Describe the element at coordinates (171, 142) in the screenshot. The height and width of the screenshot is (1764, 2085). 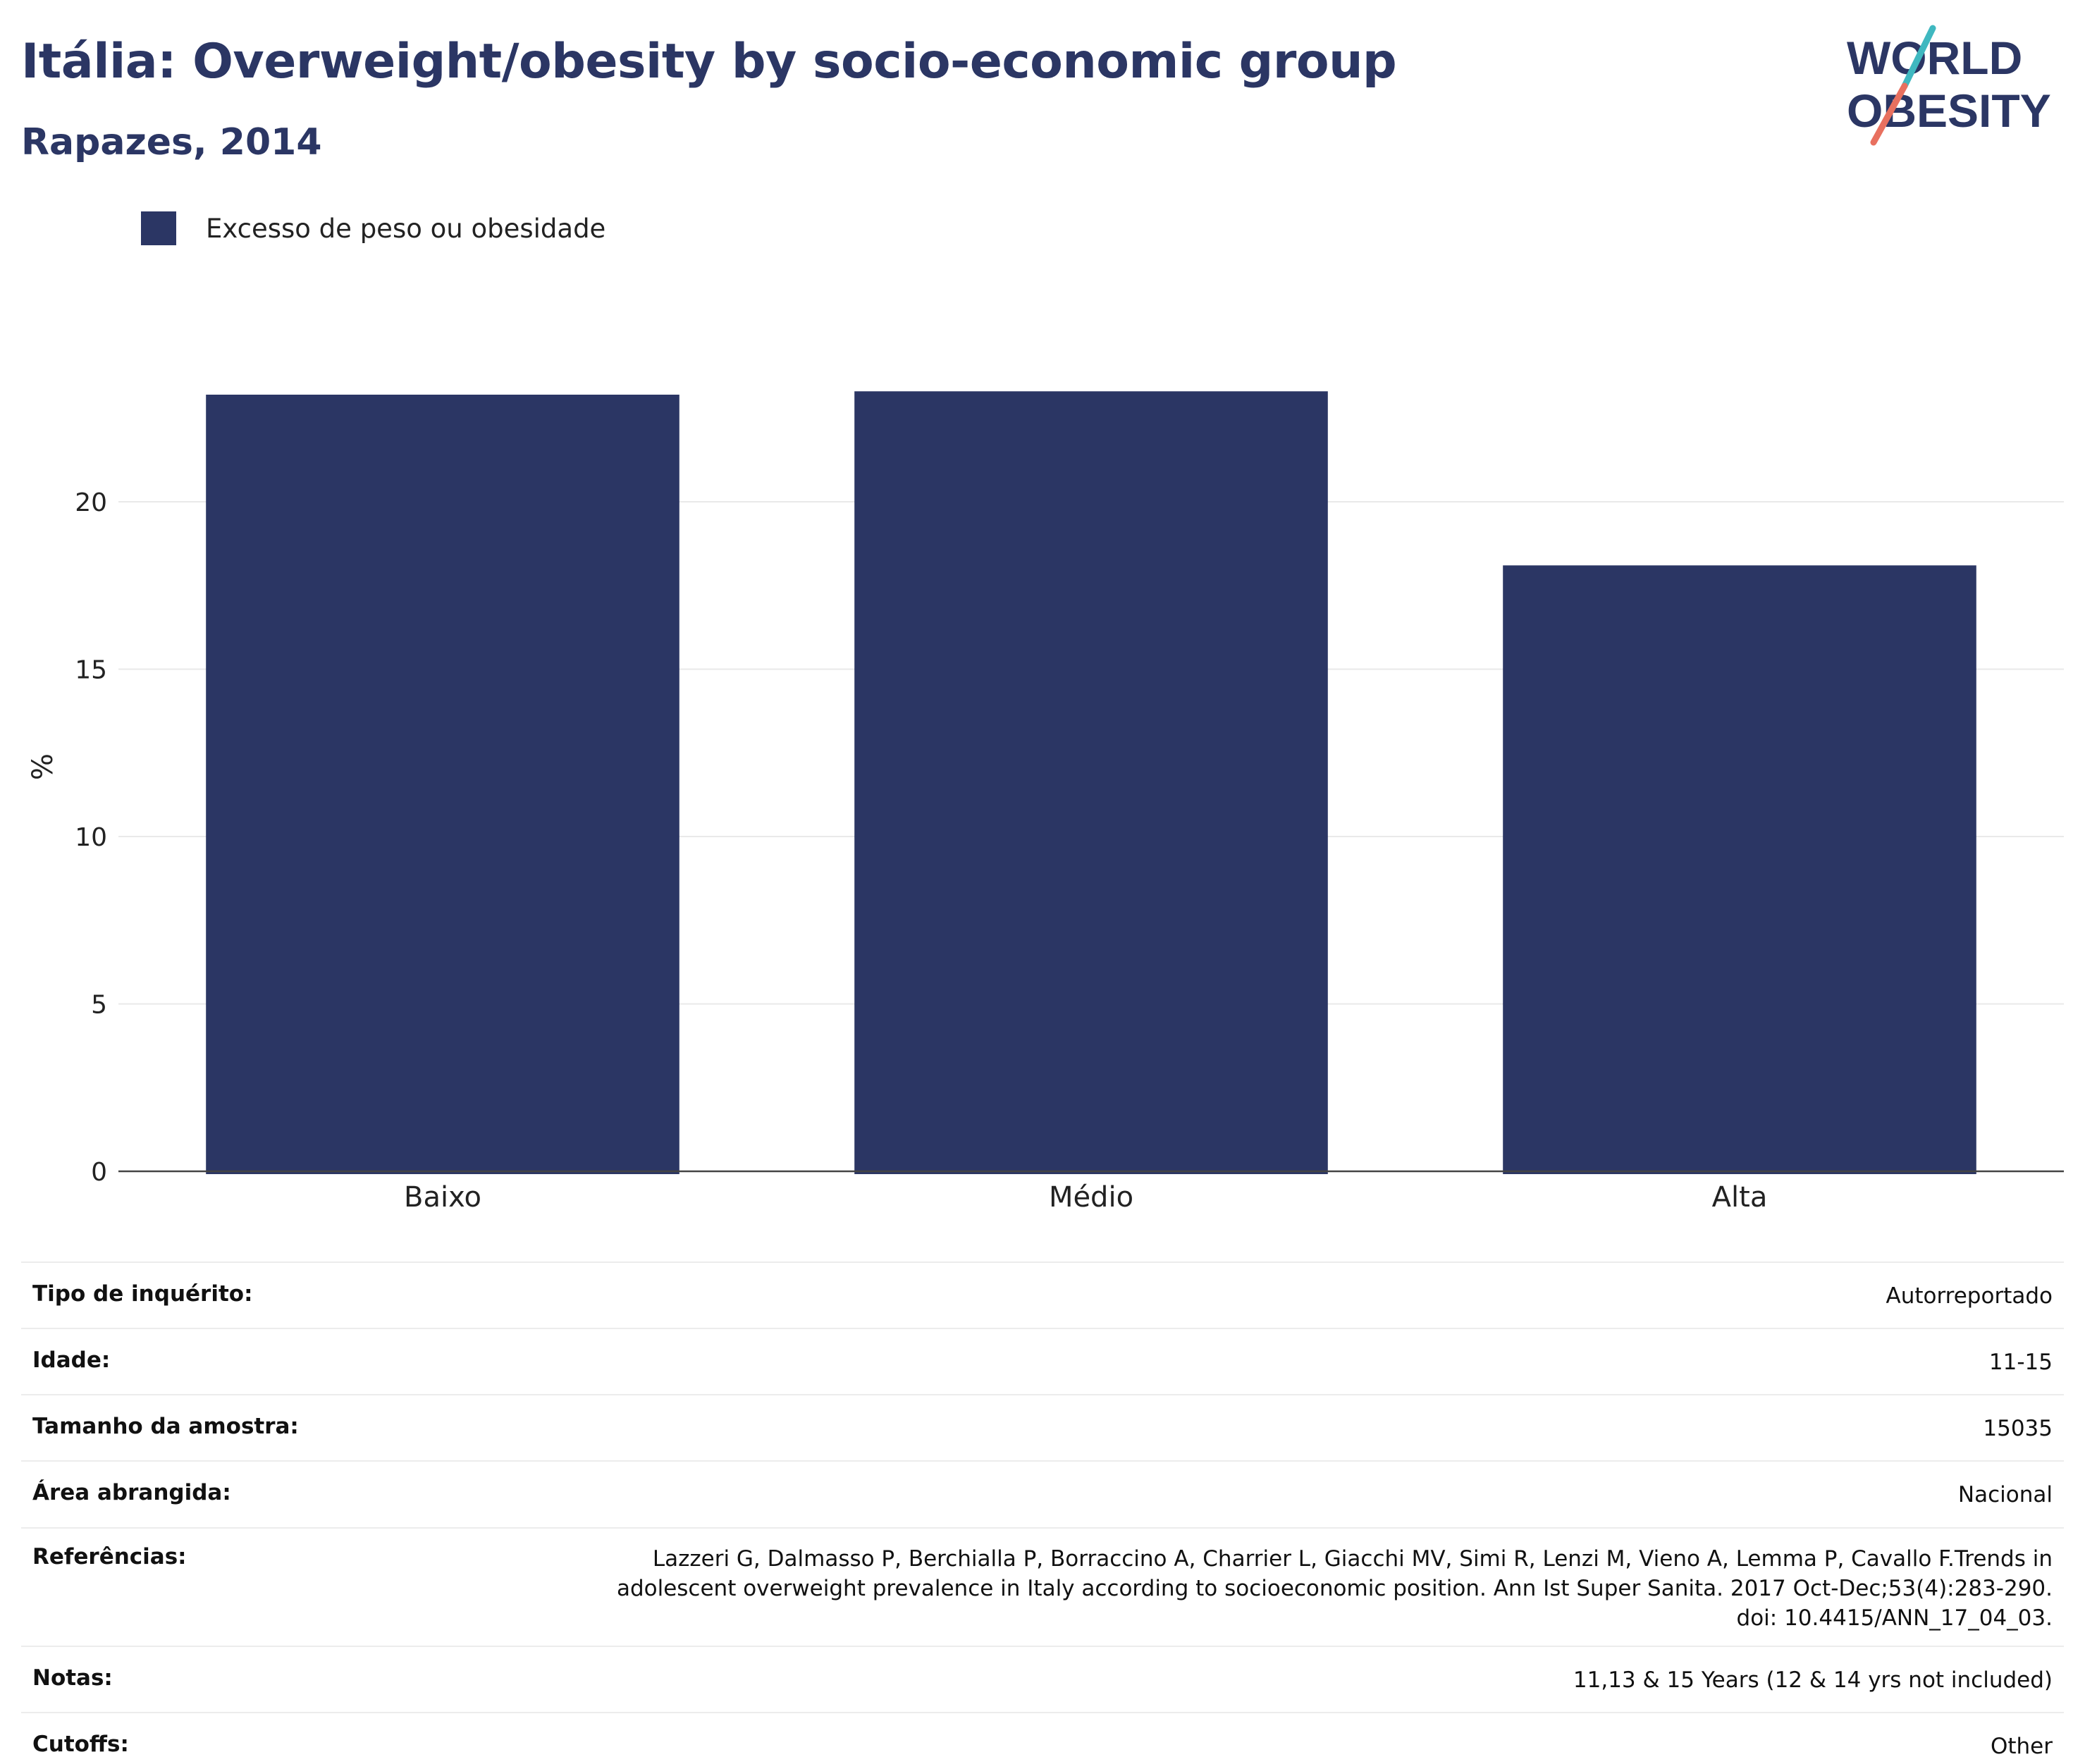
I see `page-subtitle: Rapazes, 2014` at that location.